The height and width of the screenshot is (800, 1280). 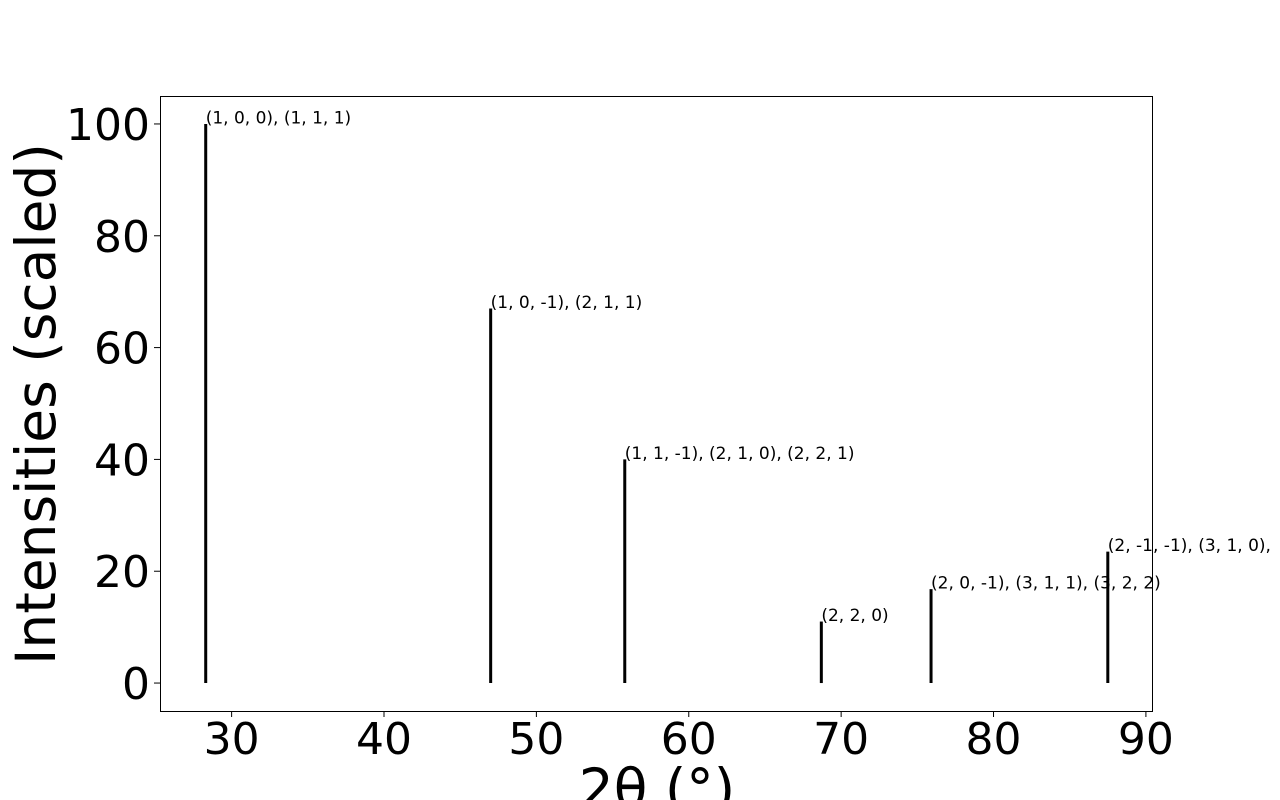 I want to click on peak-label-5: (2, -1, -1), (3, 1, 0),, so click(x=1189, y=546).